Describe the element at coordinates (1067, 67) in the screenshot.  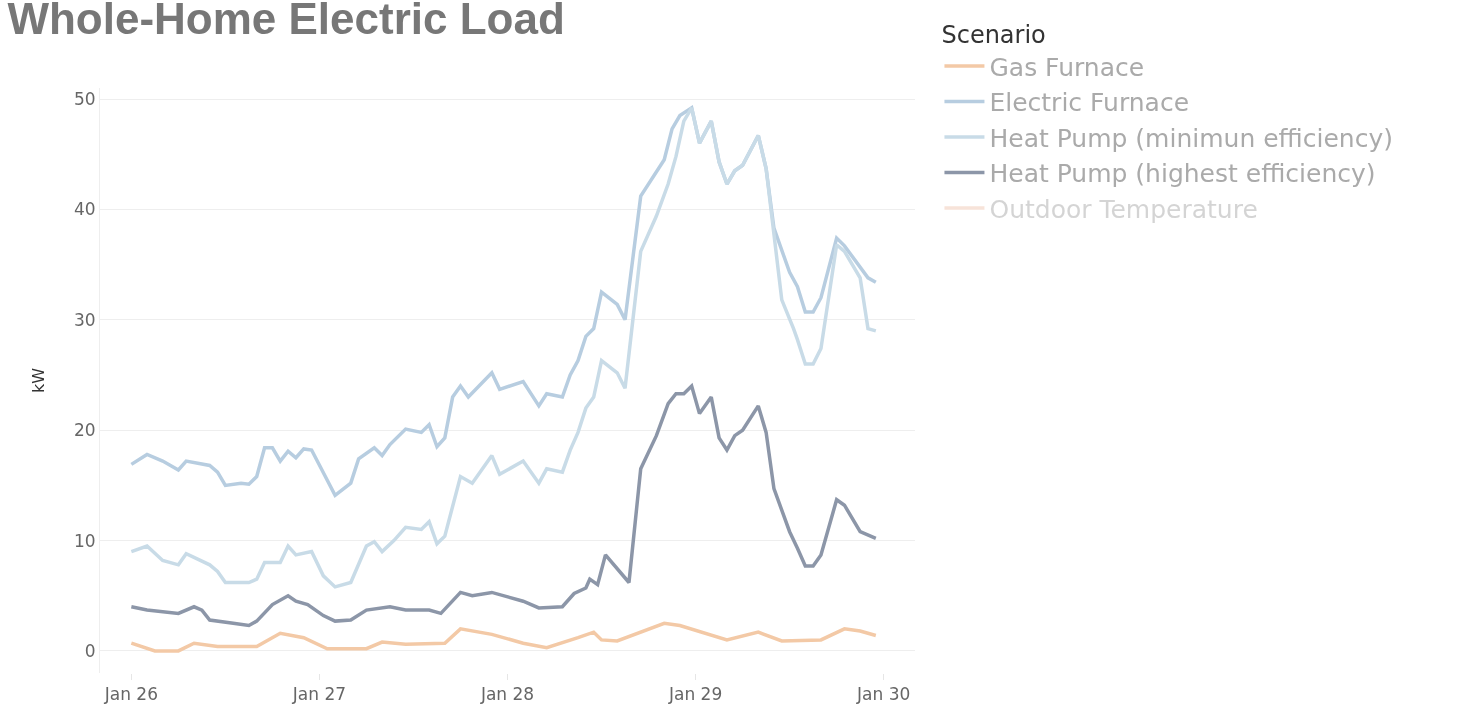
I see `legend-label: Gas Furnace` at that location.